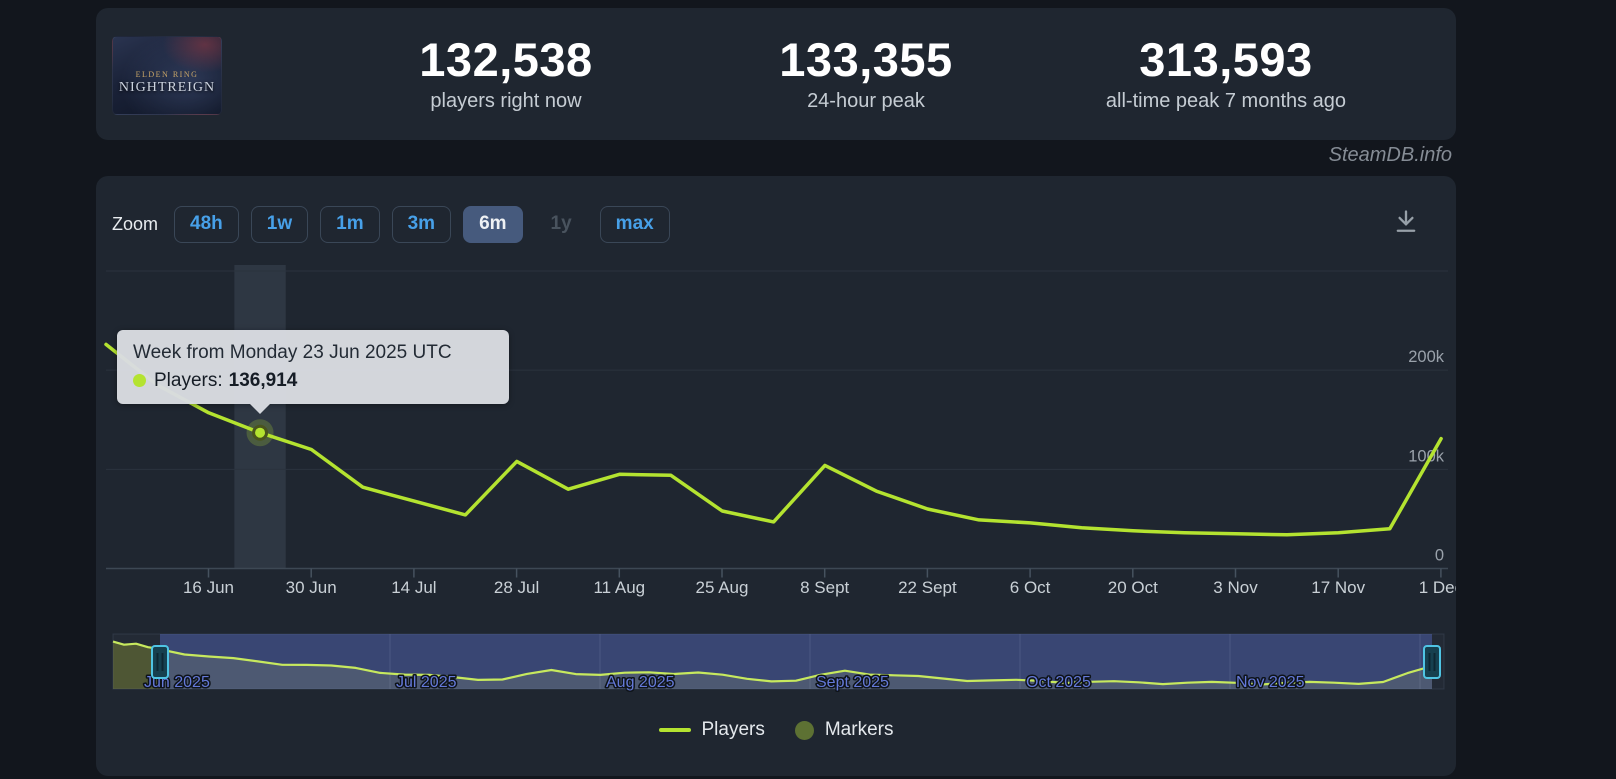  I want to click on current-players-label: players right now, so click(506, 101).